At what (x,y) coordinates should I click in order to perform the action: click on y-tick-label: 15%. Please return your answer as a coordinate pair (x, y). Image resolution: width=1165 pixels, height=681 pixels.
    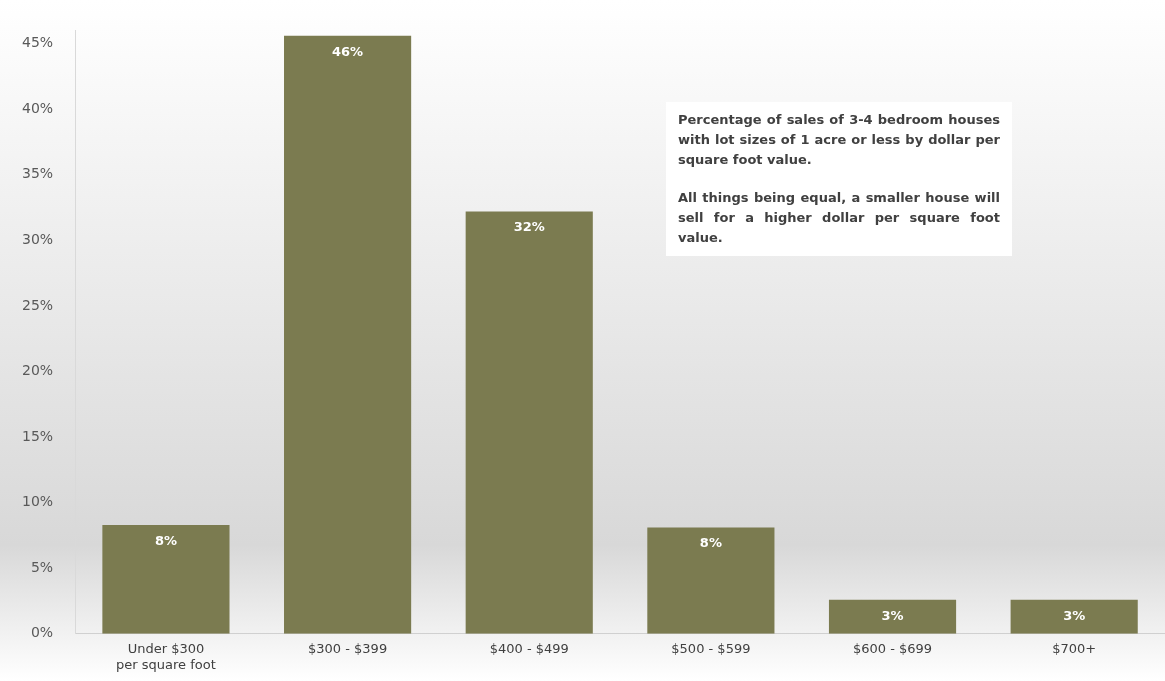
    Looking at the image, I should click on (37, 435).